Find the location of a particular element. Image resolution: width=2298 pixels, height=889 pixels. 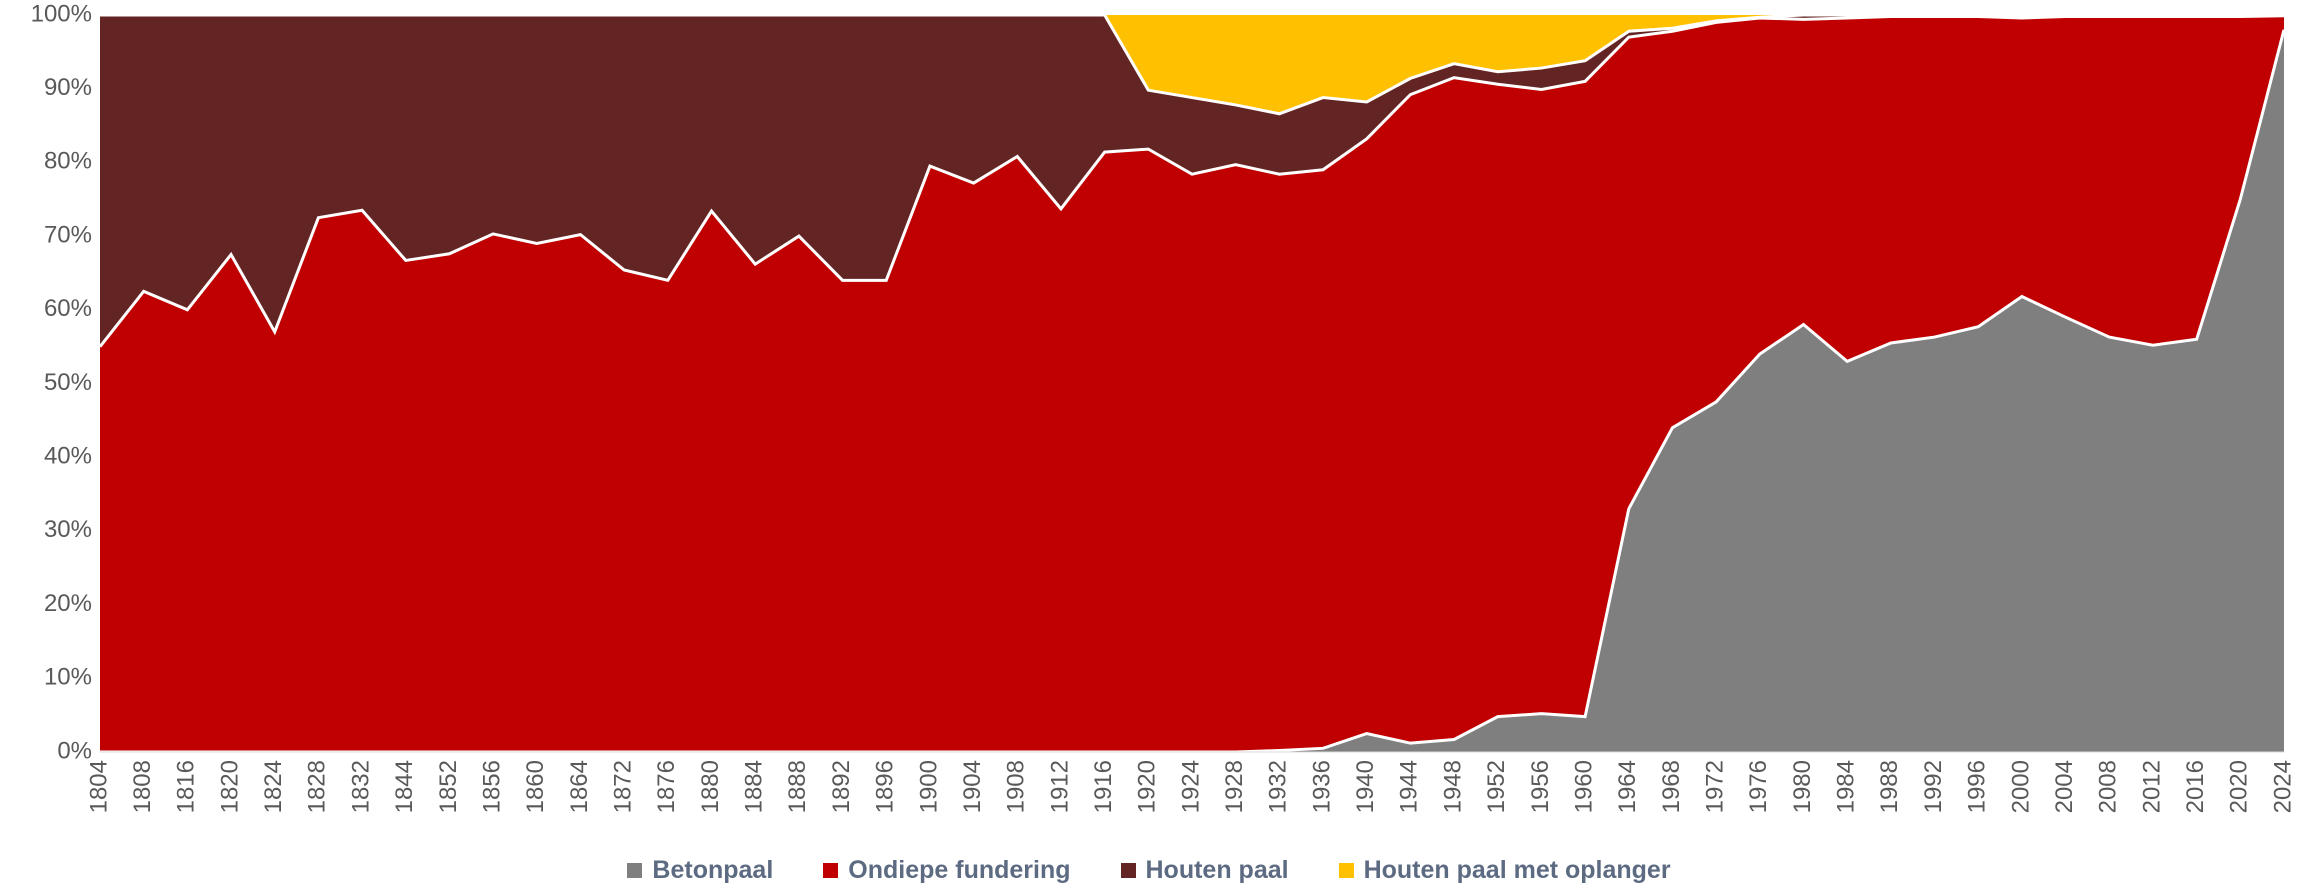

x-tick-label: 1876 is located at coordinates (666, 786).